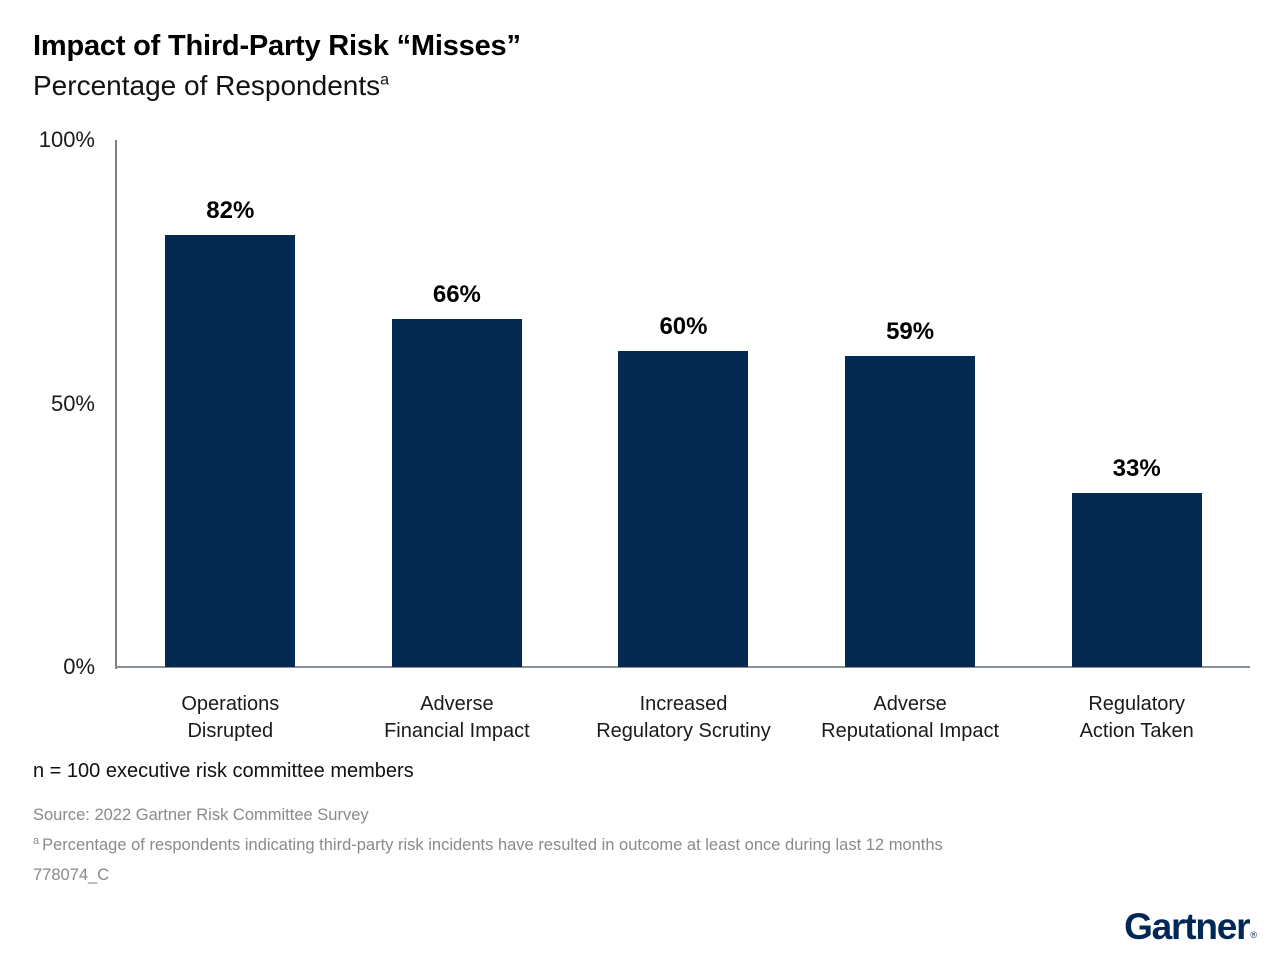 The image size is (1280, 961). Describe the element at coordinates (1136, 731) in the screenshot. I see `category-label-line: Action Taken` at that location.